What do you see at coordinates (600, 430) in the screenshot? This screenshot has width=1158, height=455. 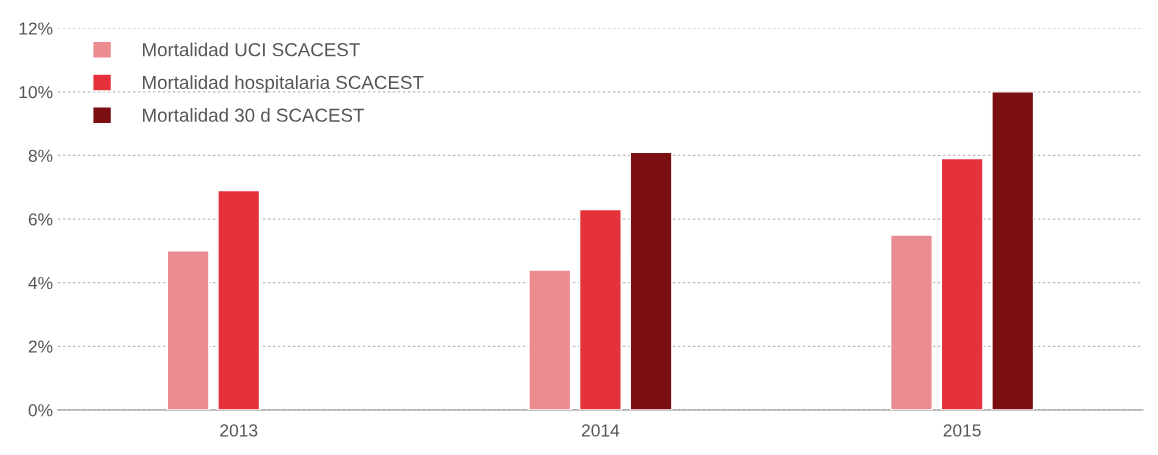 I see `x-tick-label: 2014` at bounding box center [600, 430].